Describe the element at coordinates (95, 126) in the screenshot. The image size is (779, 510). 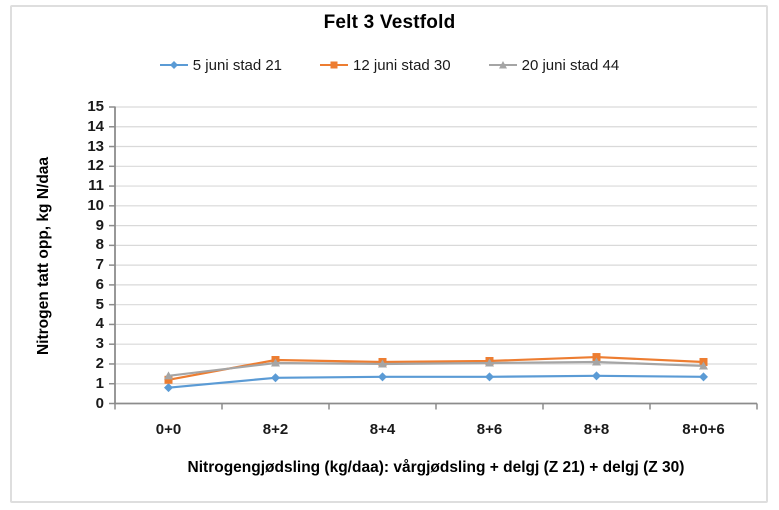
I see `y-tick-label: 14` at that location.